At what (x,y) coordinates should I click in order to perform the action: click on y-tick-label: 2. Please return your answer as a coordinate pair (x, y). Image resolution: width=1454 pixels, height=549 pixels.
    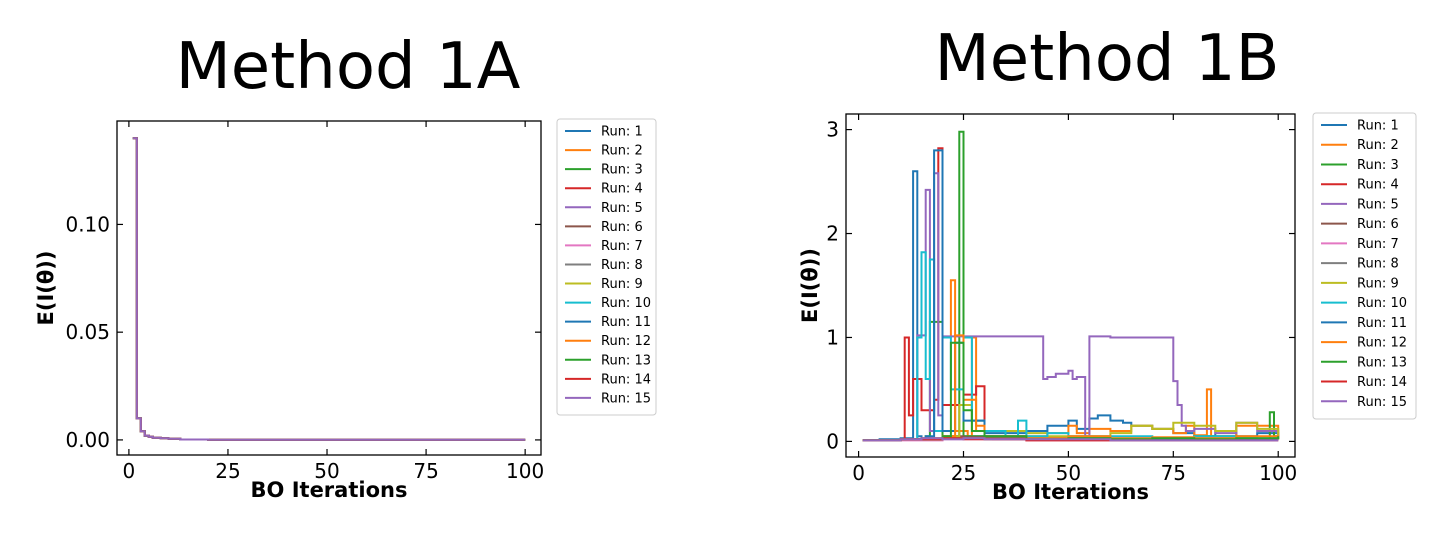
    Looking at the image, I should click on (832, 234).